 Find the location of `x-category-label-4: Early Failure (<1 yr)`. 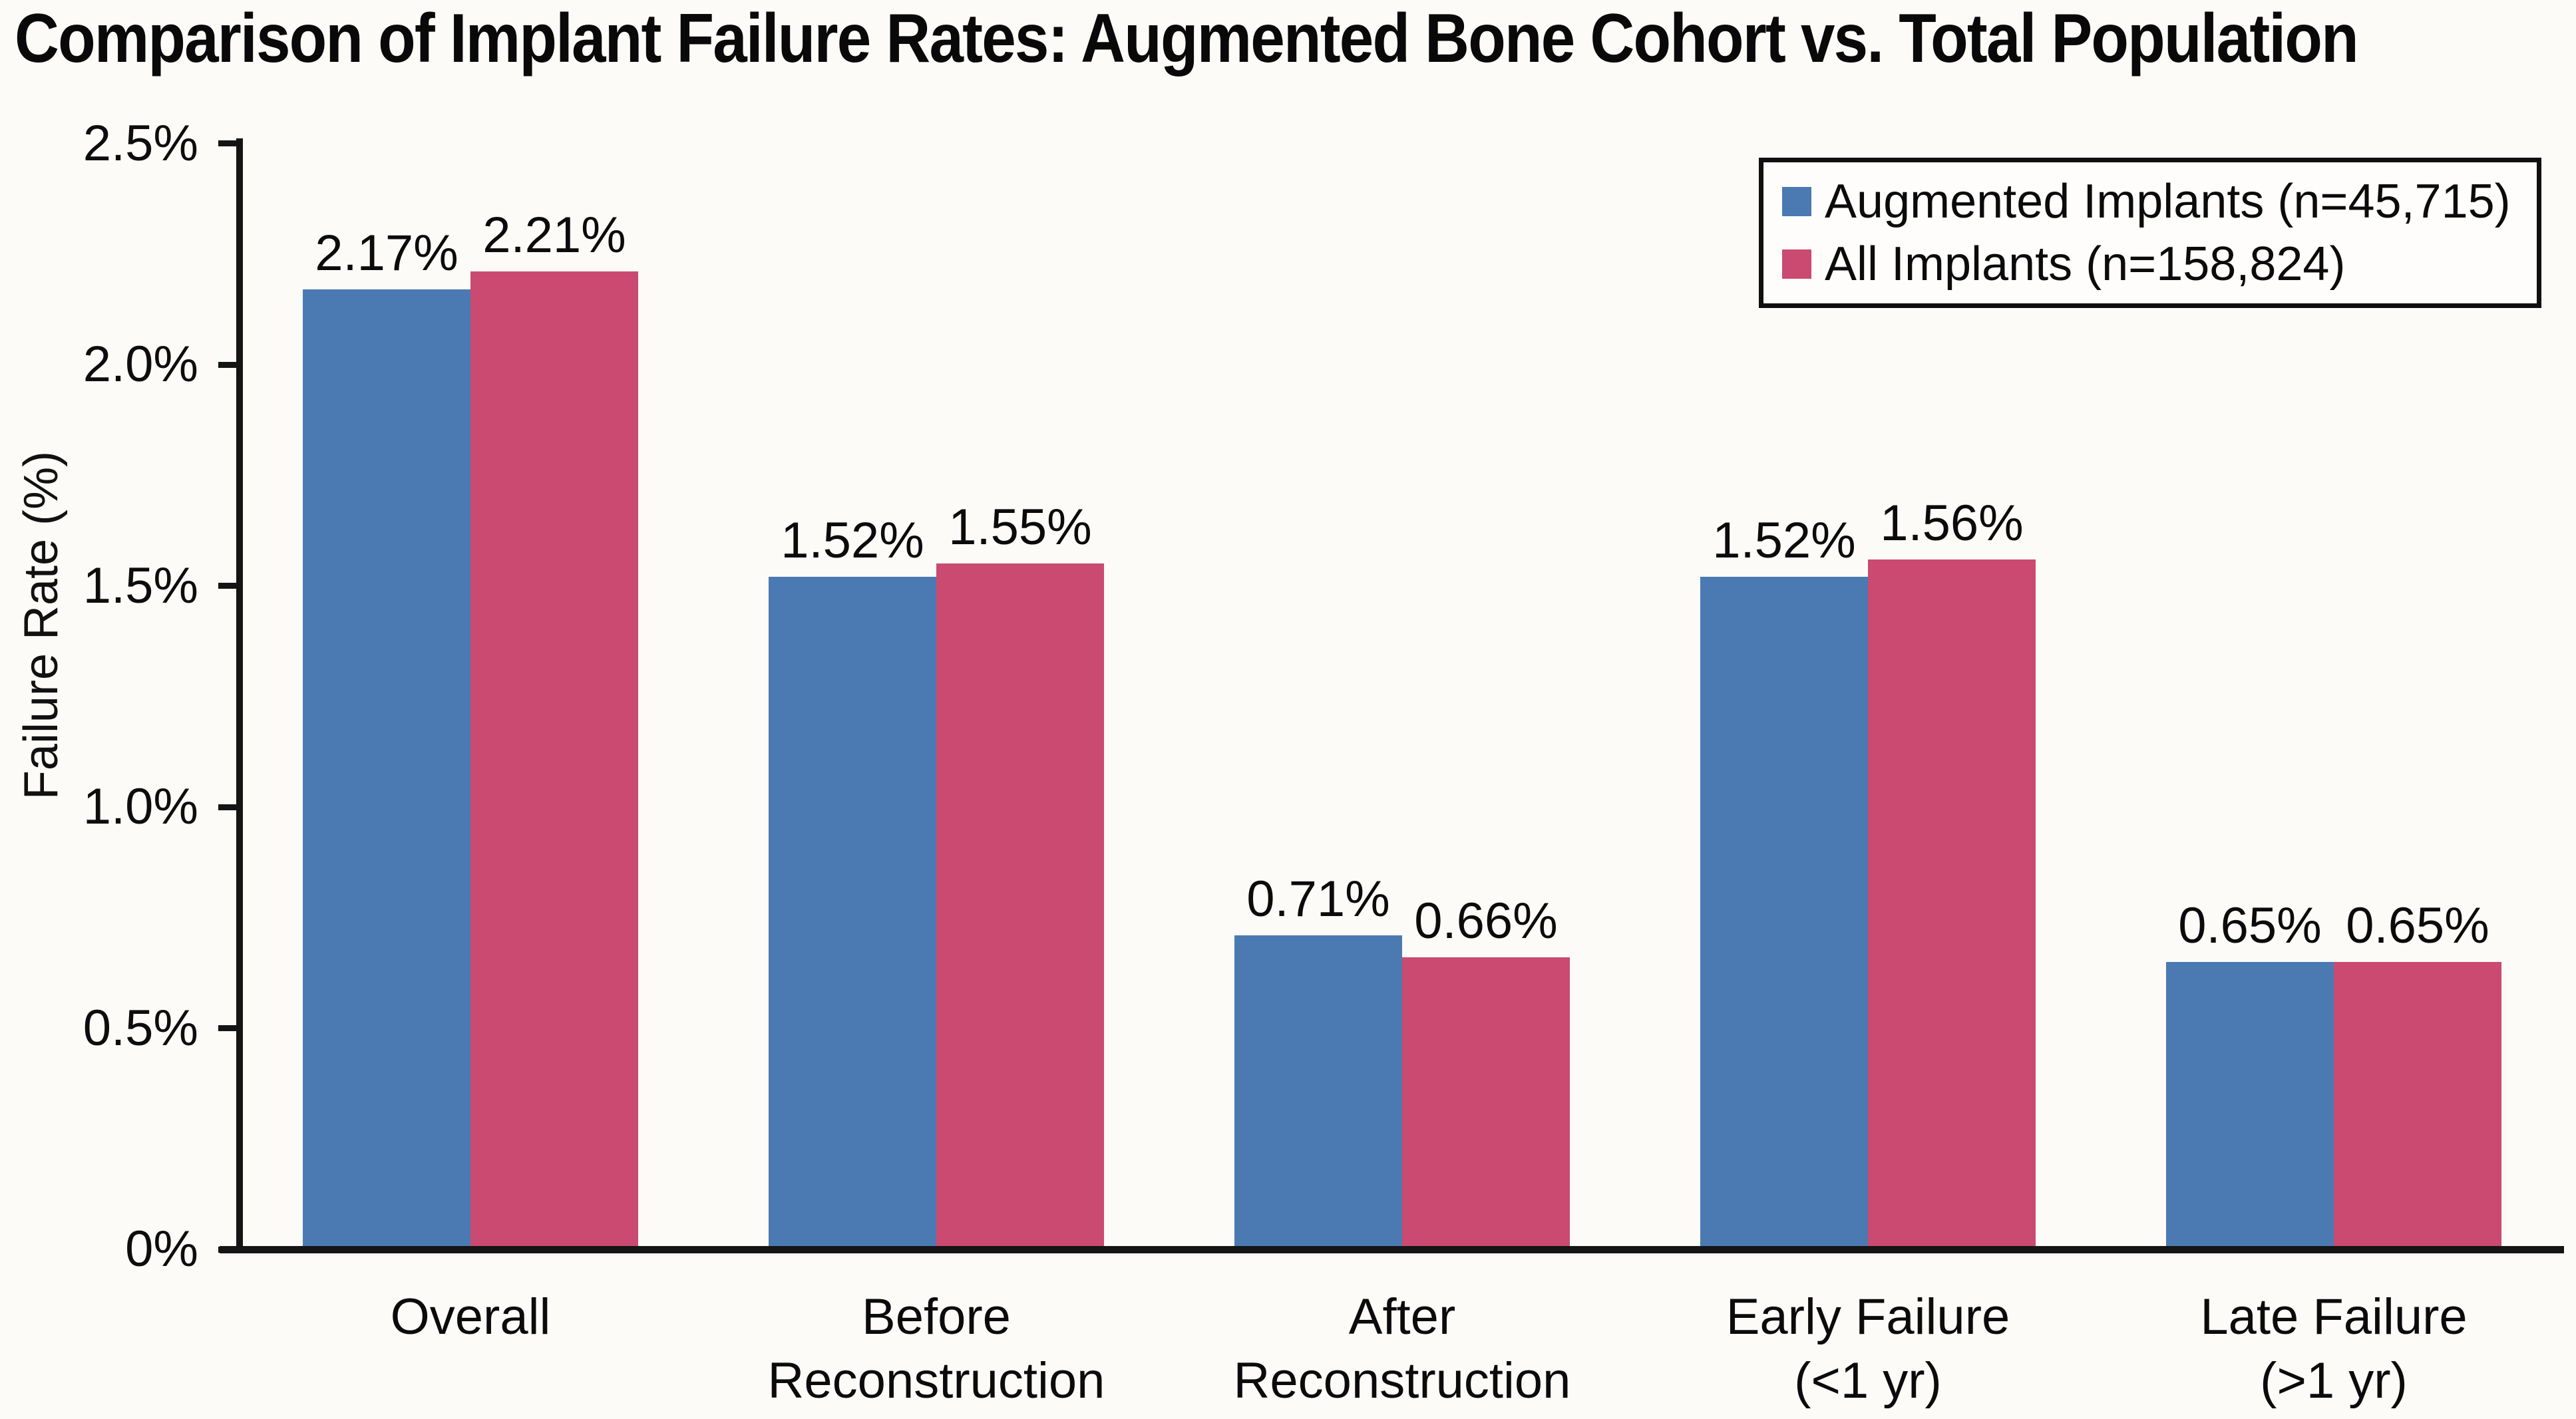

x-category-label-4: Early Failure (<1 yr) is located at coordinates (1868, 1349).